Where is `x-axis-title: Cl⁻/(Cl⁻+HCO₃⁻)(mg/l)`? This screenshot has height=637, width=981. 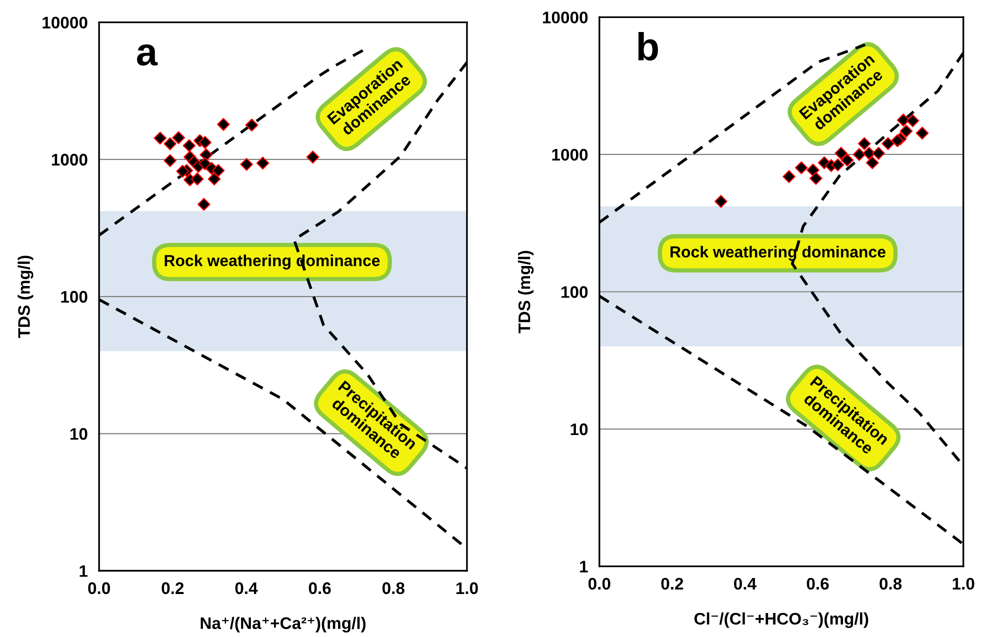 x-axis-title: Cl⁻/(Cl⁻+HCO₃⁻)(mg/l) is located at coordinates (781, 620).